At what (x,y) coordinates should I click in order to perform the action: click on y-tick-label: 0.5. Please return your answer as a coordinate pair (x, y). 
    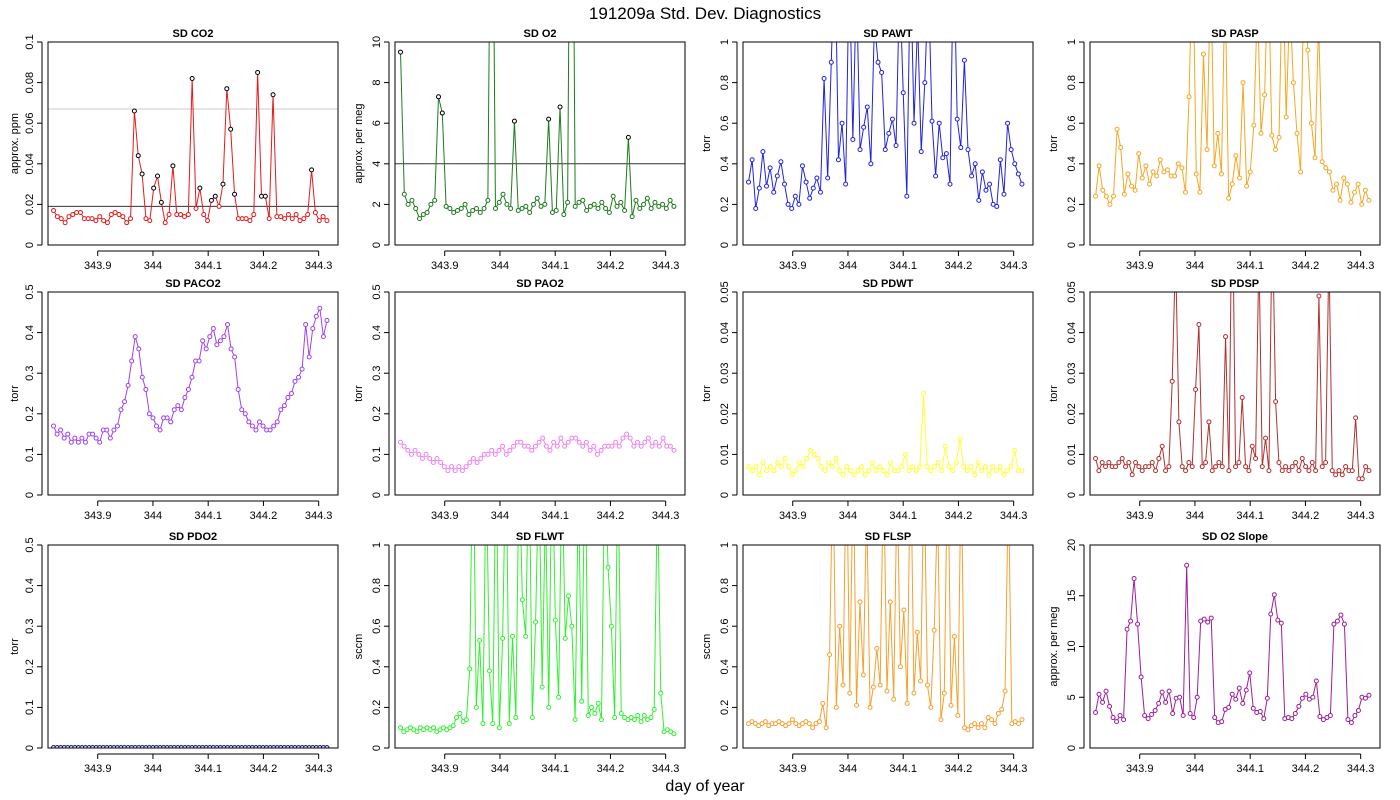
    Looking at the image, I should click on (30, 291).